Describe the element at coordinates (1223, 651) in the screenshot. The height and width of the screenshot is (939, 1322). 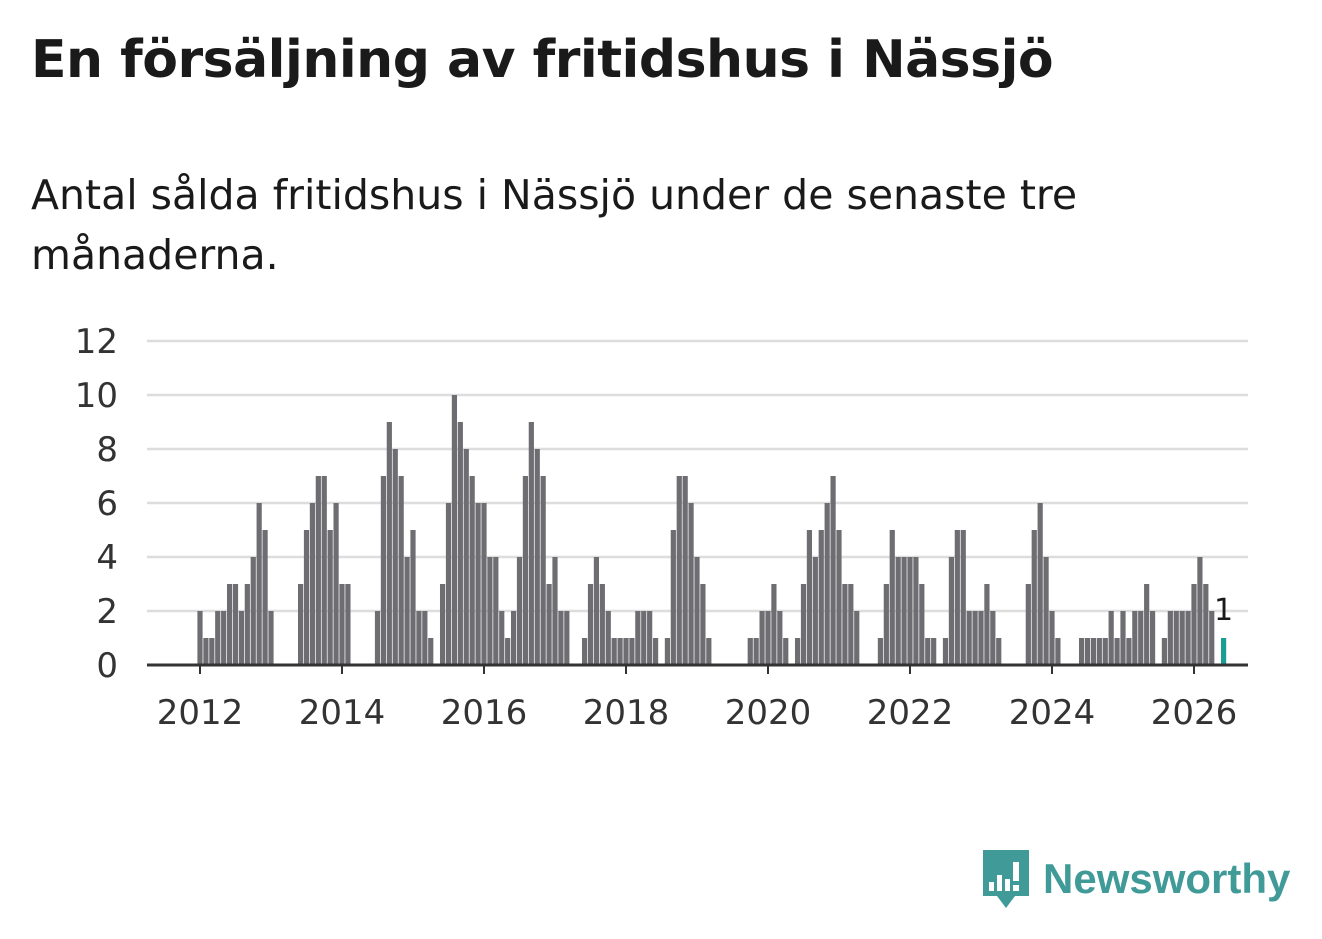
I see `bar-latest` at that location.